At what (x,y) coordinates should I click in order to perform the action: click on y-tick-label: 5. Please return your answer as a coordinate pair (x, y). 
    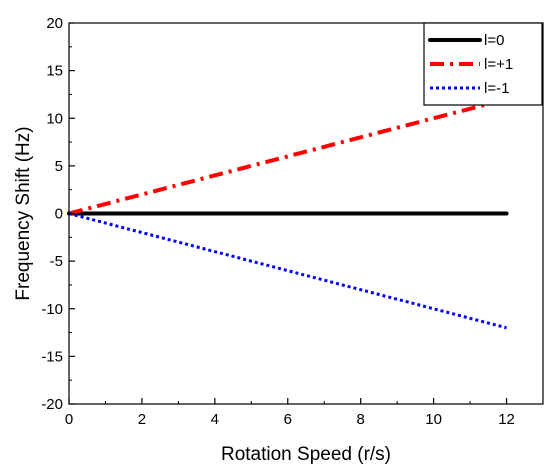
    Looking at the image, I should click on (59, 166).